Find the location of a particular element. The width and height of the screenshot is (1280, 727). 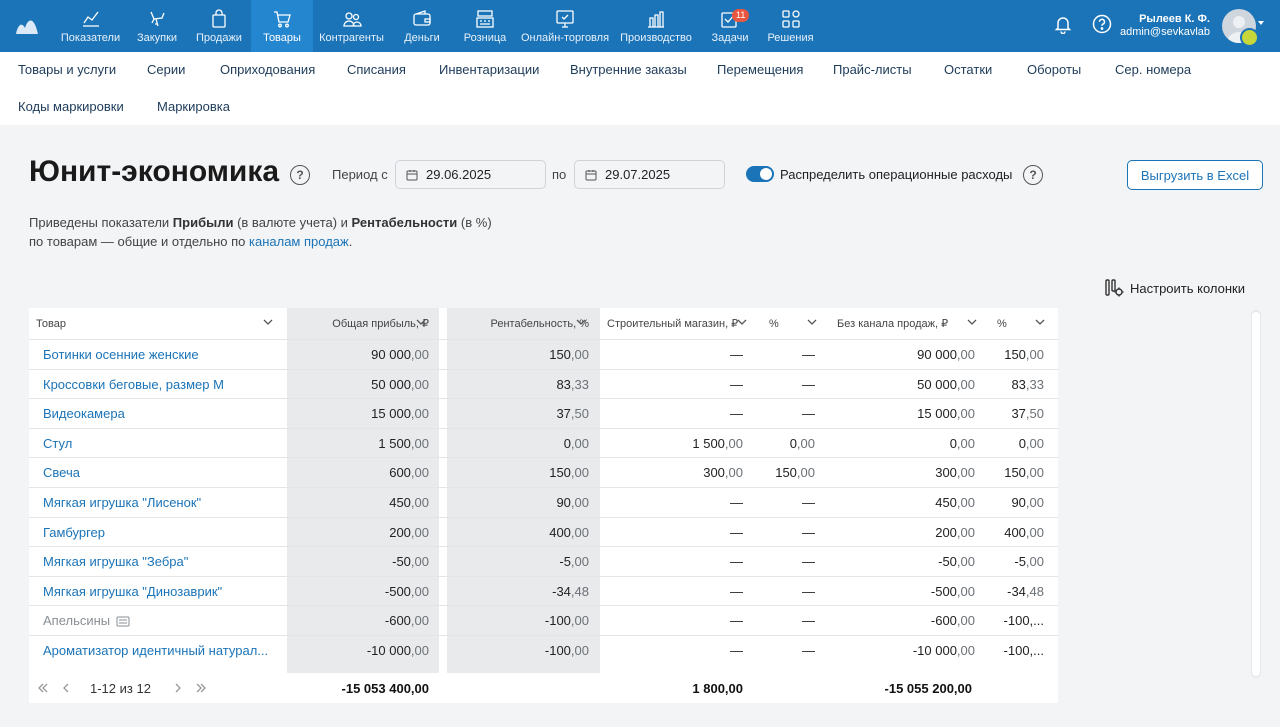

column-header: Рентабельность, % is located at coordinates (518, 323).